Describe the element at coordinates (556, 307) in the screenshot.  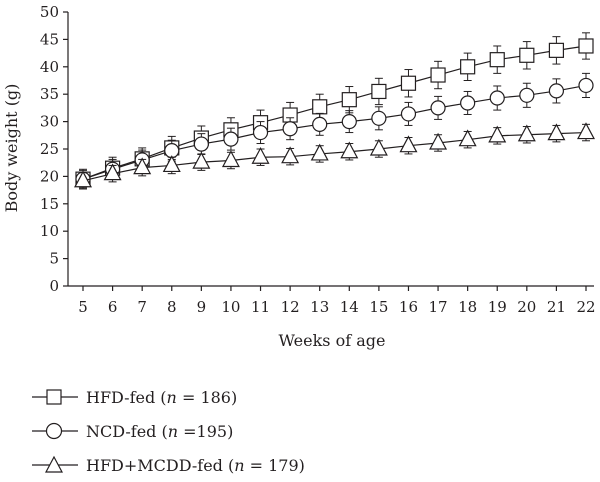
I see `x-tick-label: 21` at that location.